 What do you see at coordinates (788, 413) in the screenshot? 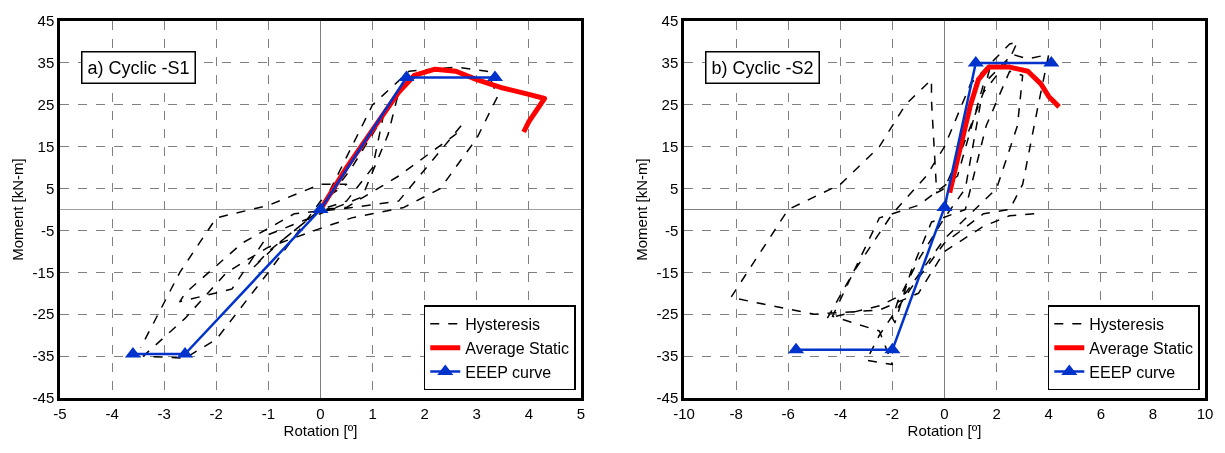
I see `x-tick-label: -6` at bounding box center [788, 413].